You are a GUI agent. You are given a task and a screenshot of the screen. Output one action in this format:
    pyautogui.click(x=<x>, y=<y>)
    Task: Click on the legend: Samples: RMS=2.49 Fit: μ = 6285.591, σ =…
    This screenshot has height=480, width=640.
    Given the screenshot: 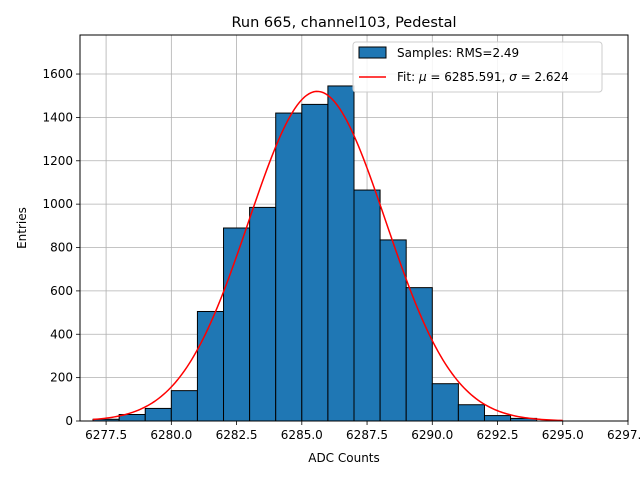 What is the action you would take?
    pyautogui.click(x=477, y=67)
    